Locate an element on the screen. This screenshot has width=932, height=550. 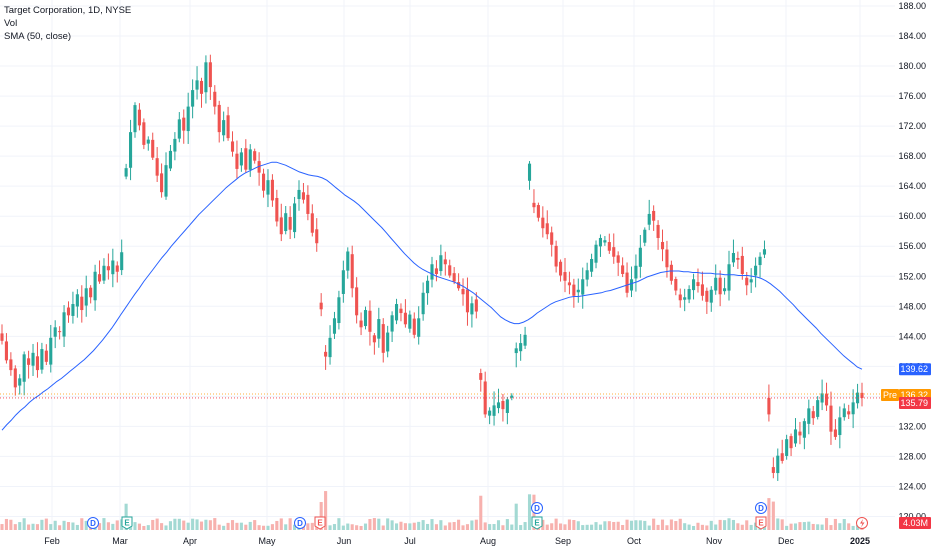
earnings-icon is located at coordinates (320, 523).